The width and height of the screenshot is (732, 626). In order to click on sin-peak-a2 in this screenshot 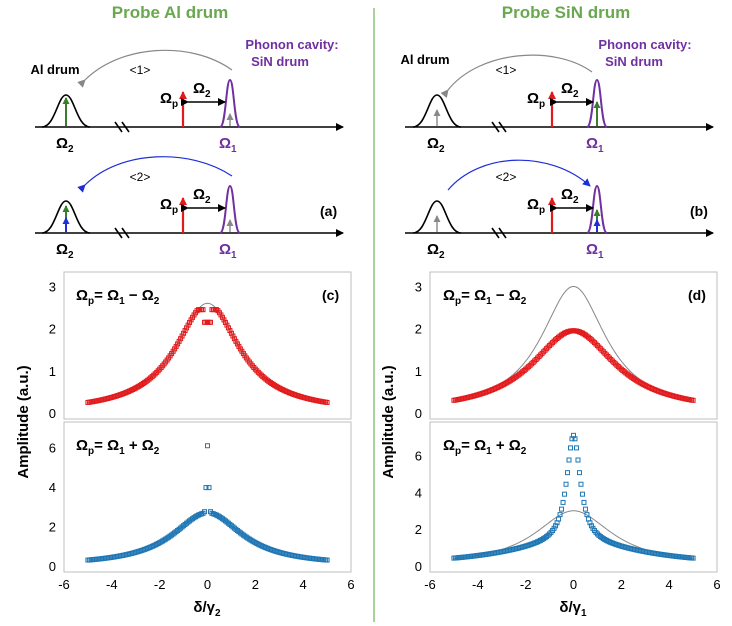, I will do `click(230, 209)`.